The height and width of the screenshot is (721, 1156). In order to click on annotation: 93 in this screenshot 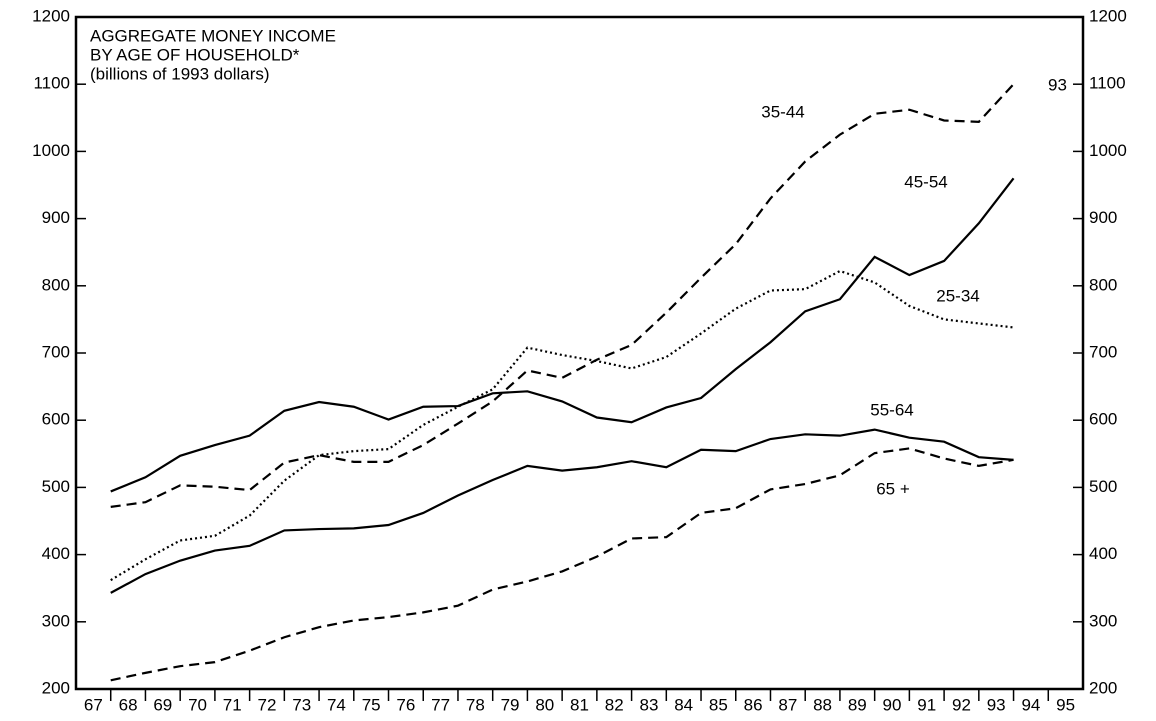, I will do `click(1057, 84)`.